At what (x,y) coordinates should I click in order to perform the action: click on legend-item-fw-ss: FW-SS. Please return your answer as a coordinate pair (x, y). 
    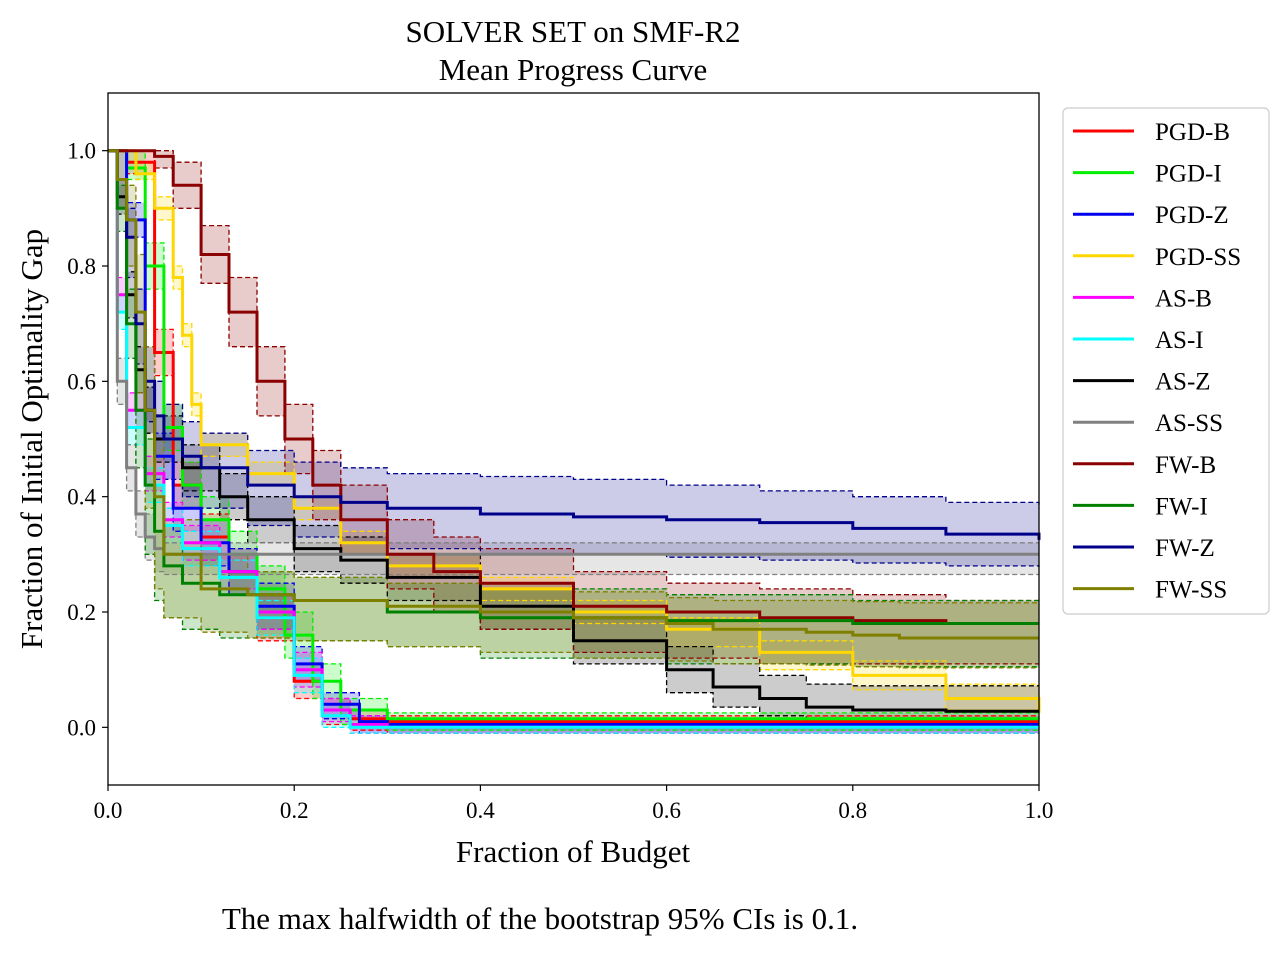
    Looking at the image, I should click on (1150, 590).